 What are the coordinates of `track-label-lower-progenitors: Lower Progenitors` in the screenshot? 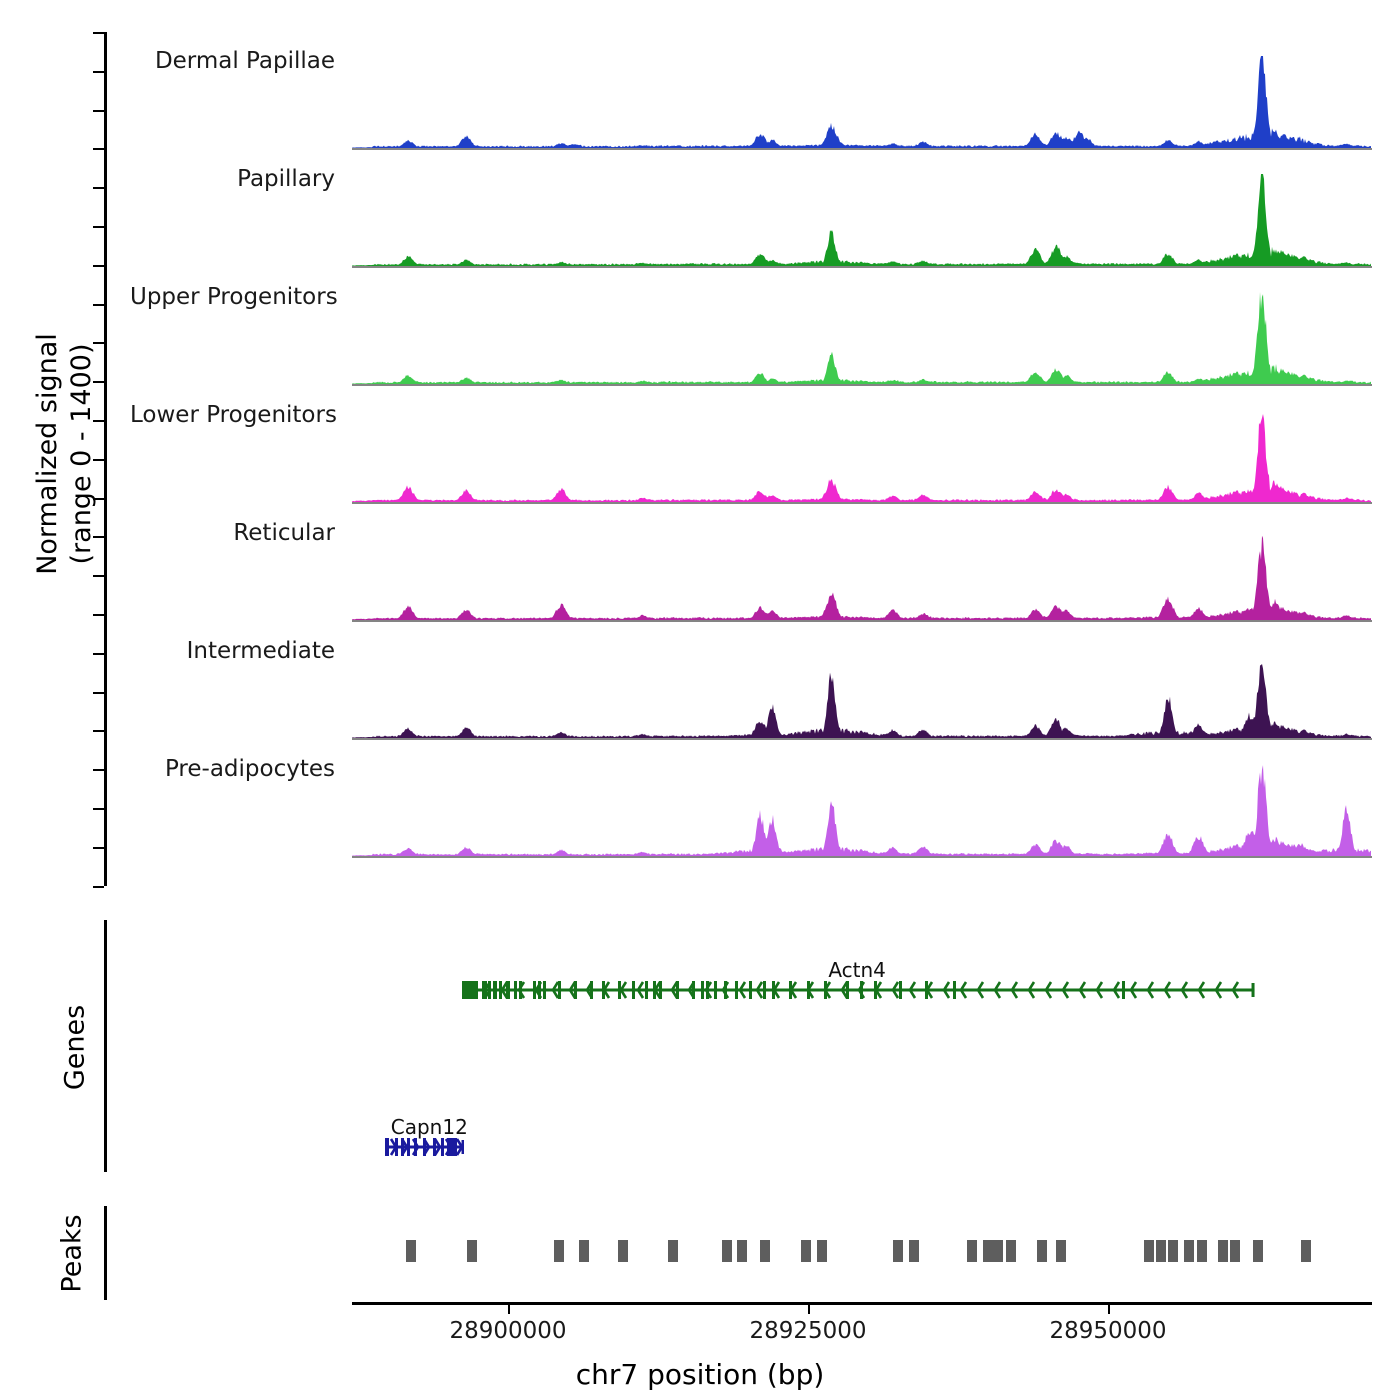 It's located at (233, 415).